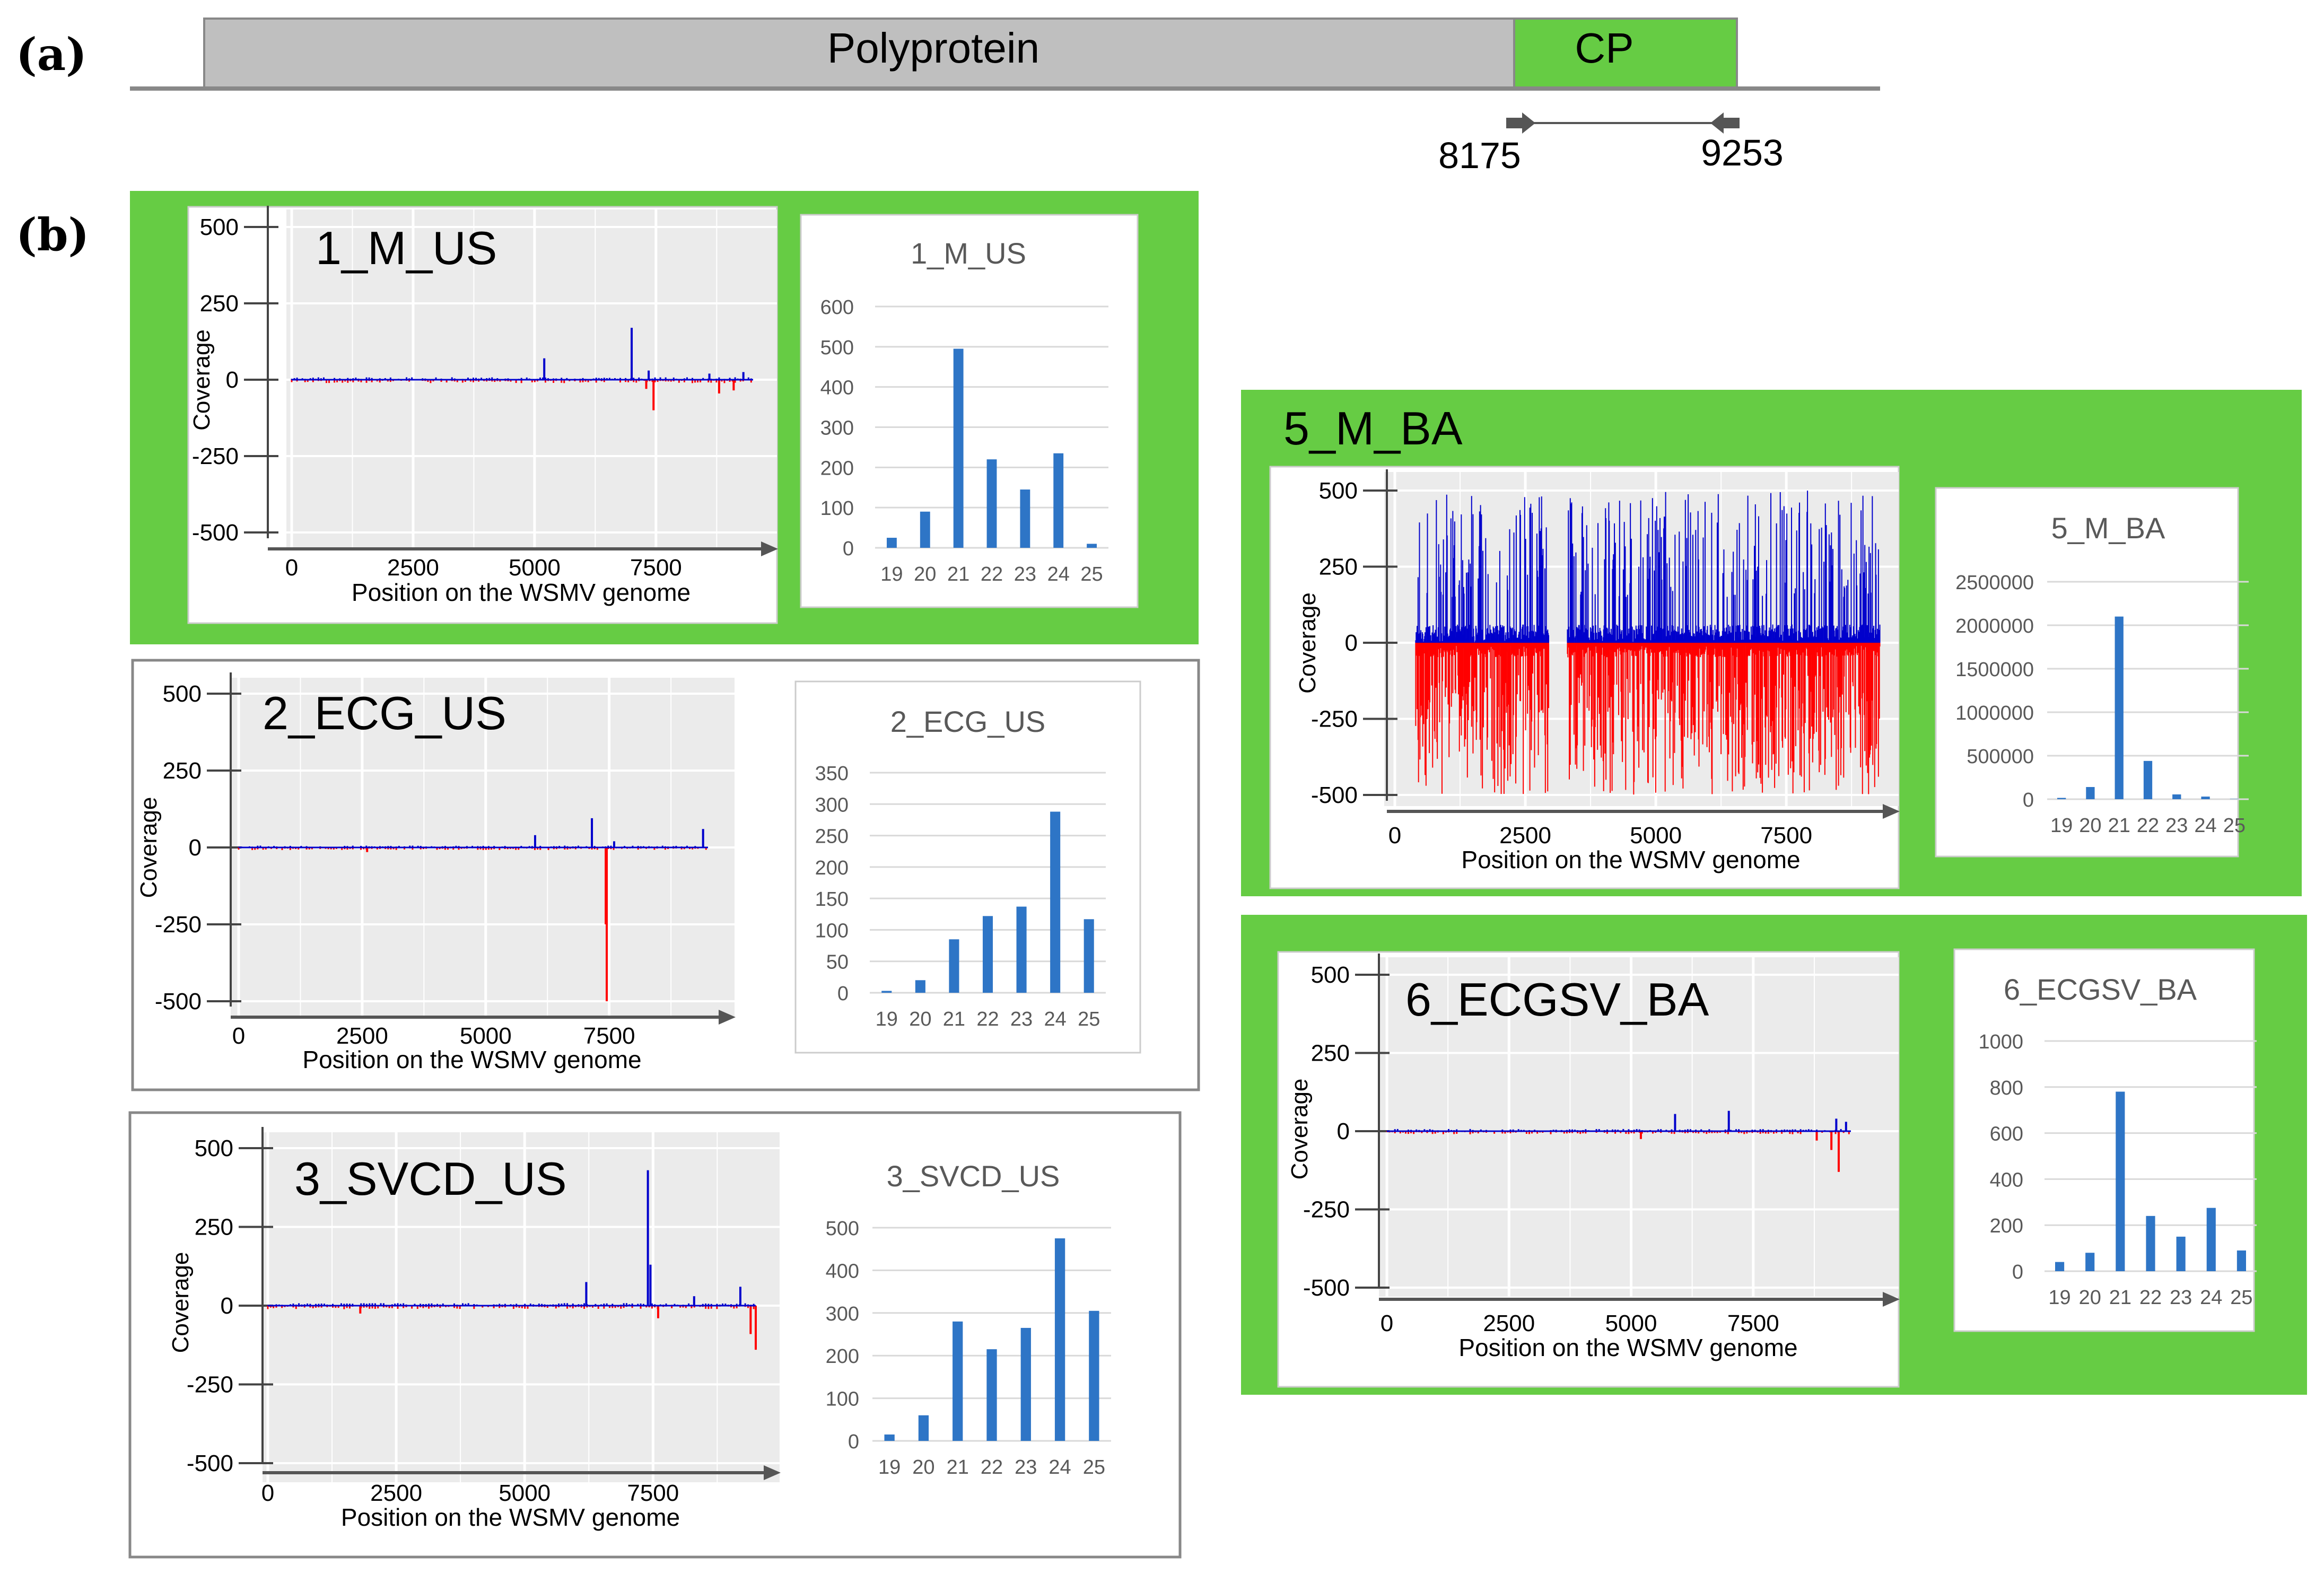 The height and width of the screenshot is (1574, 2324). Describe the element at coordinates (238, 1036) in the screenshot. I see `x-tick-label: 0` at that location.